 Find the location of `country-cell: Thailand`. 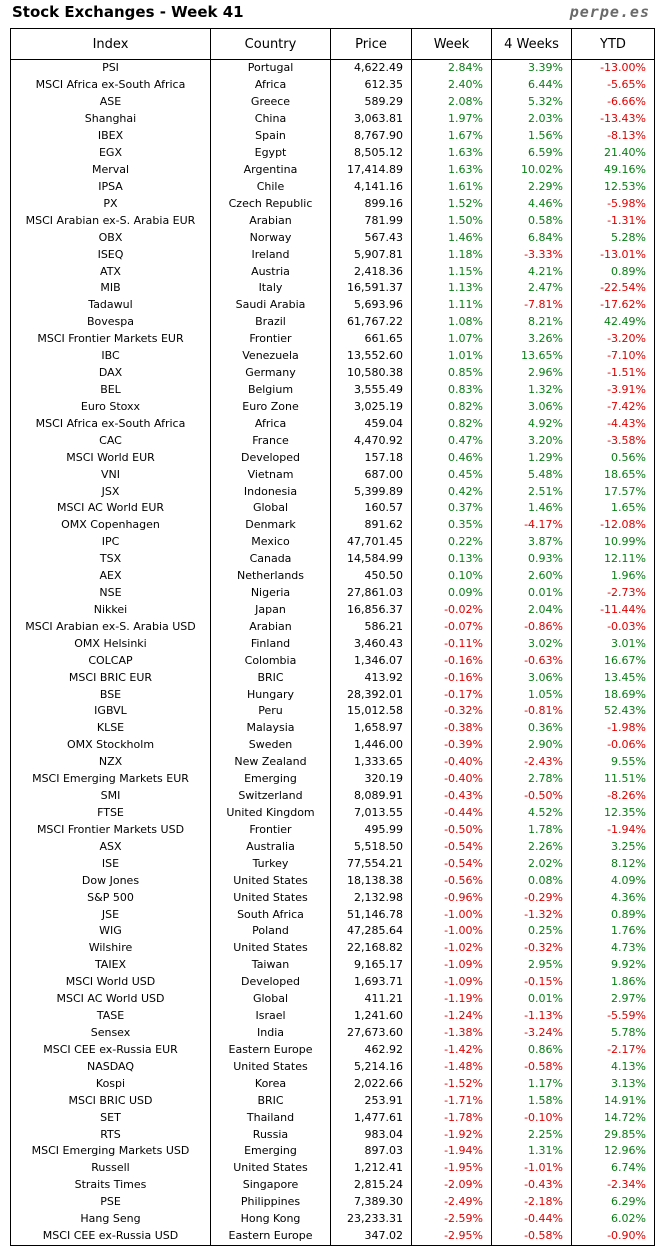

country-cell: Thailand is located at coordinates (270, 1118).